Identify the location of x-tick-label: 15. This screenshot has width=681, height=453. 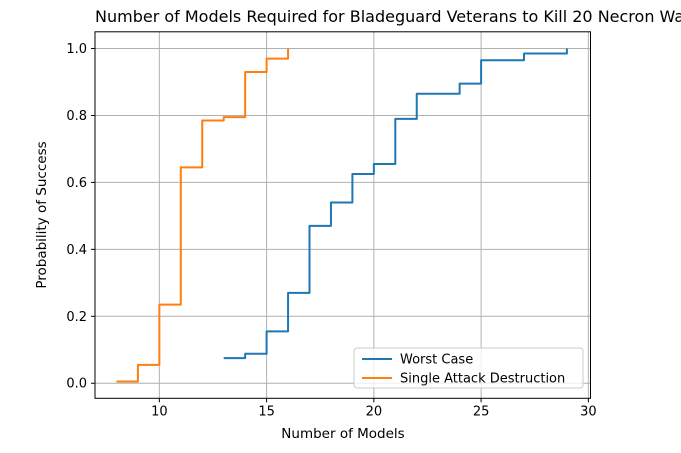
(266, 411).